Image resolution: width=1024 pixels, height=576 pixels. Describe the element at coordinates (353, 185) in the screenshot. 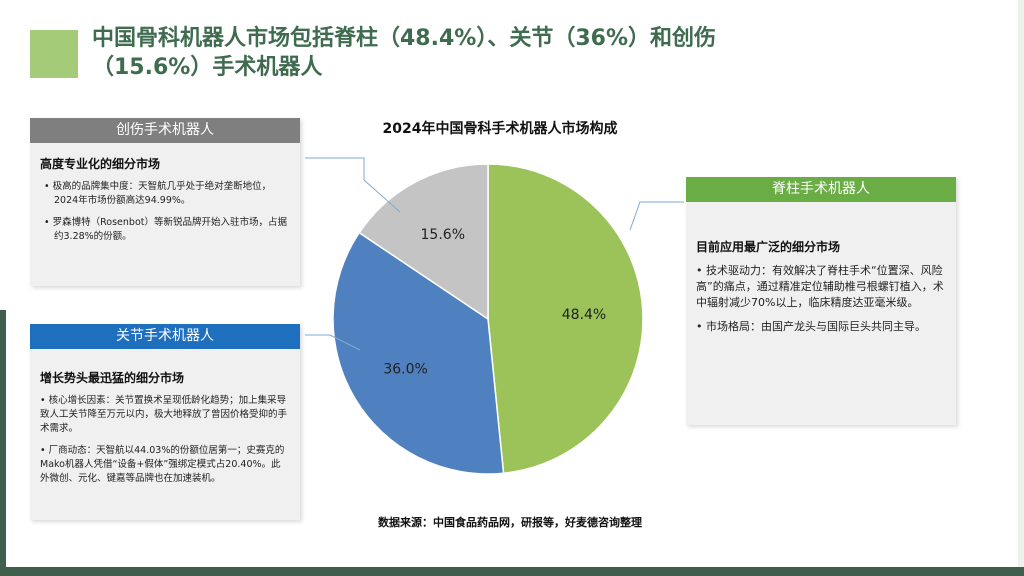

I see `connector-trauma` at that location.